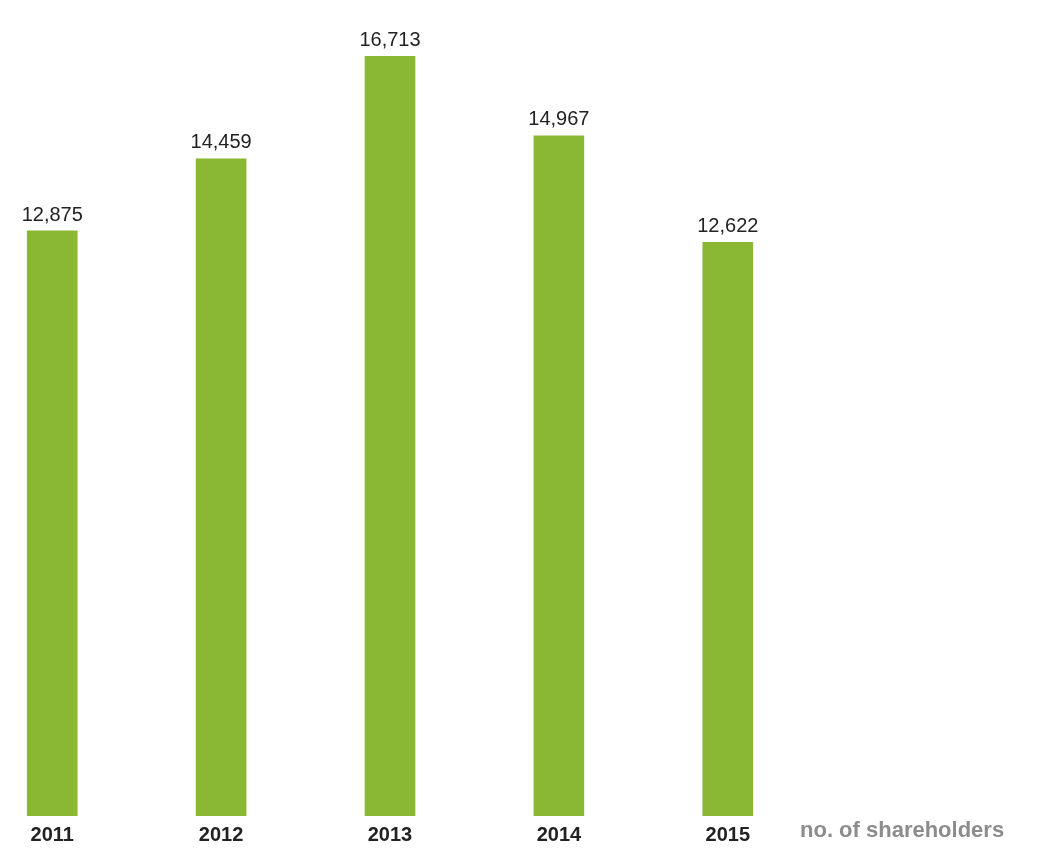  I want to click on data-label: 14,459, so click(221, 141).